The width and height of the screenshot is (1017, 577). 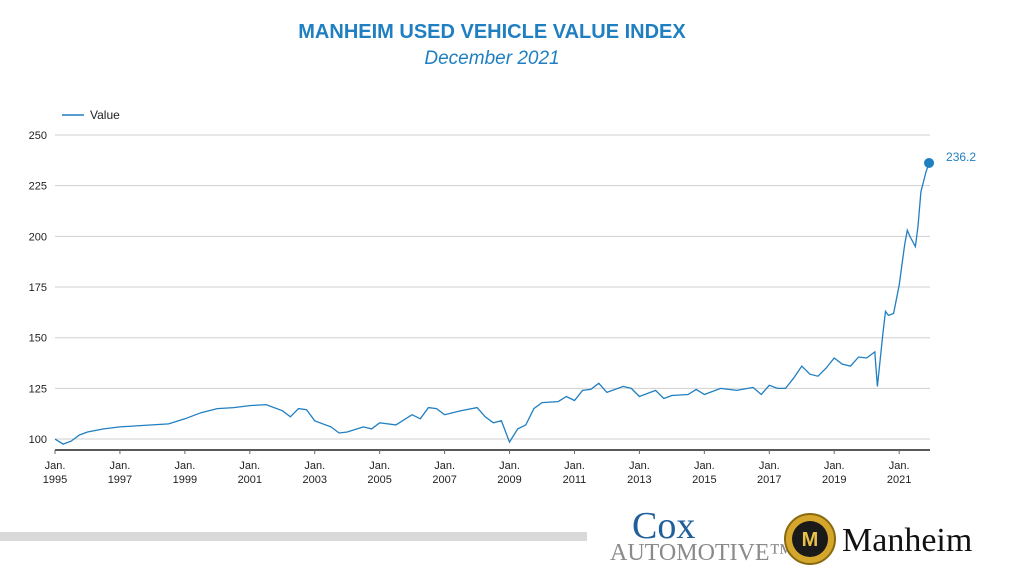 I want to click on y-tick-label: 225, so click(x=38, y=187).